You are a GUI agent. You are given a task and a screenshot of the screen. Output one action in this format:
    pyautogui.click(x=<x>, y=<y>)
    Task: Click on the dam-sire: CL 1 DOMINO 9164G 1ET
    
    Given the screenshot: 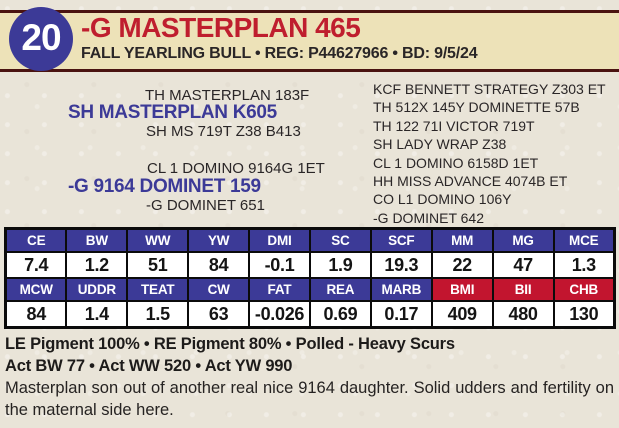 What is the action you would take?
    pyautogui.click(x=236, y=168)
    